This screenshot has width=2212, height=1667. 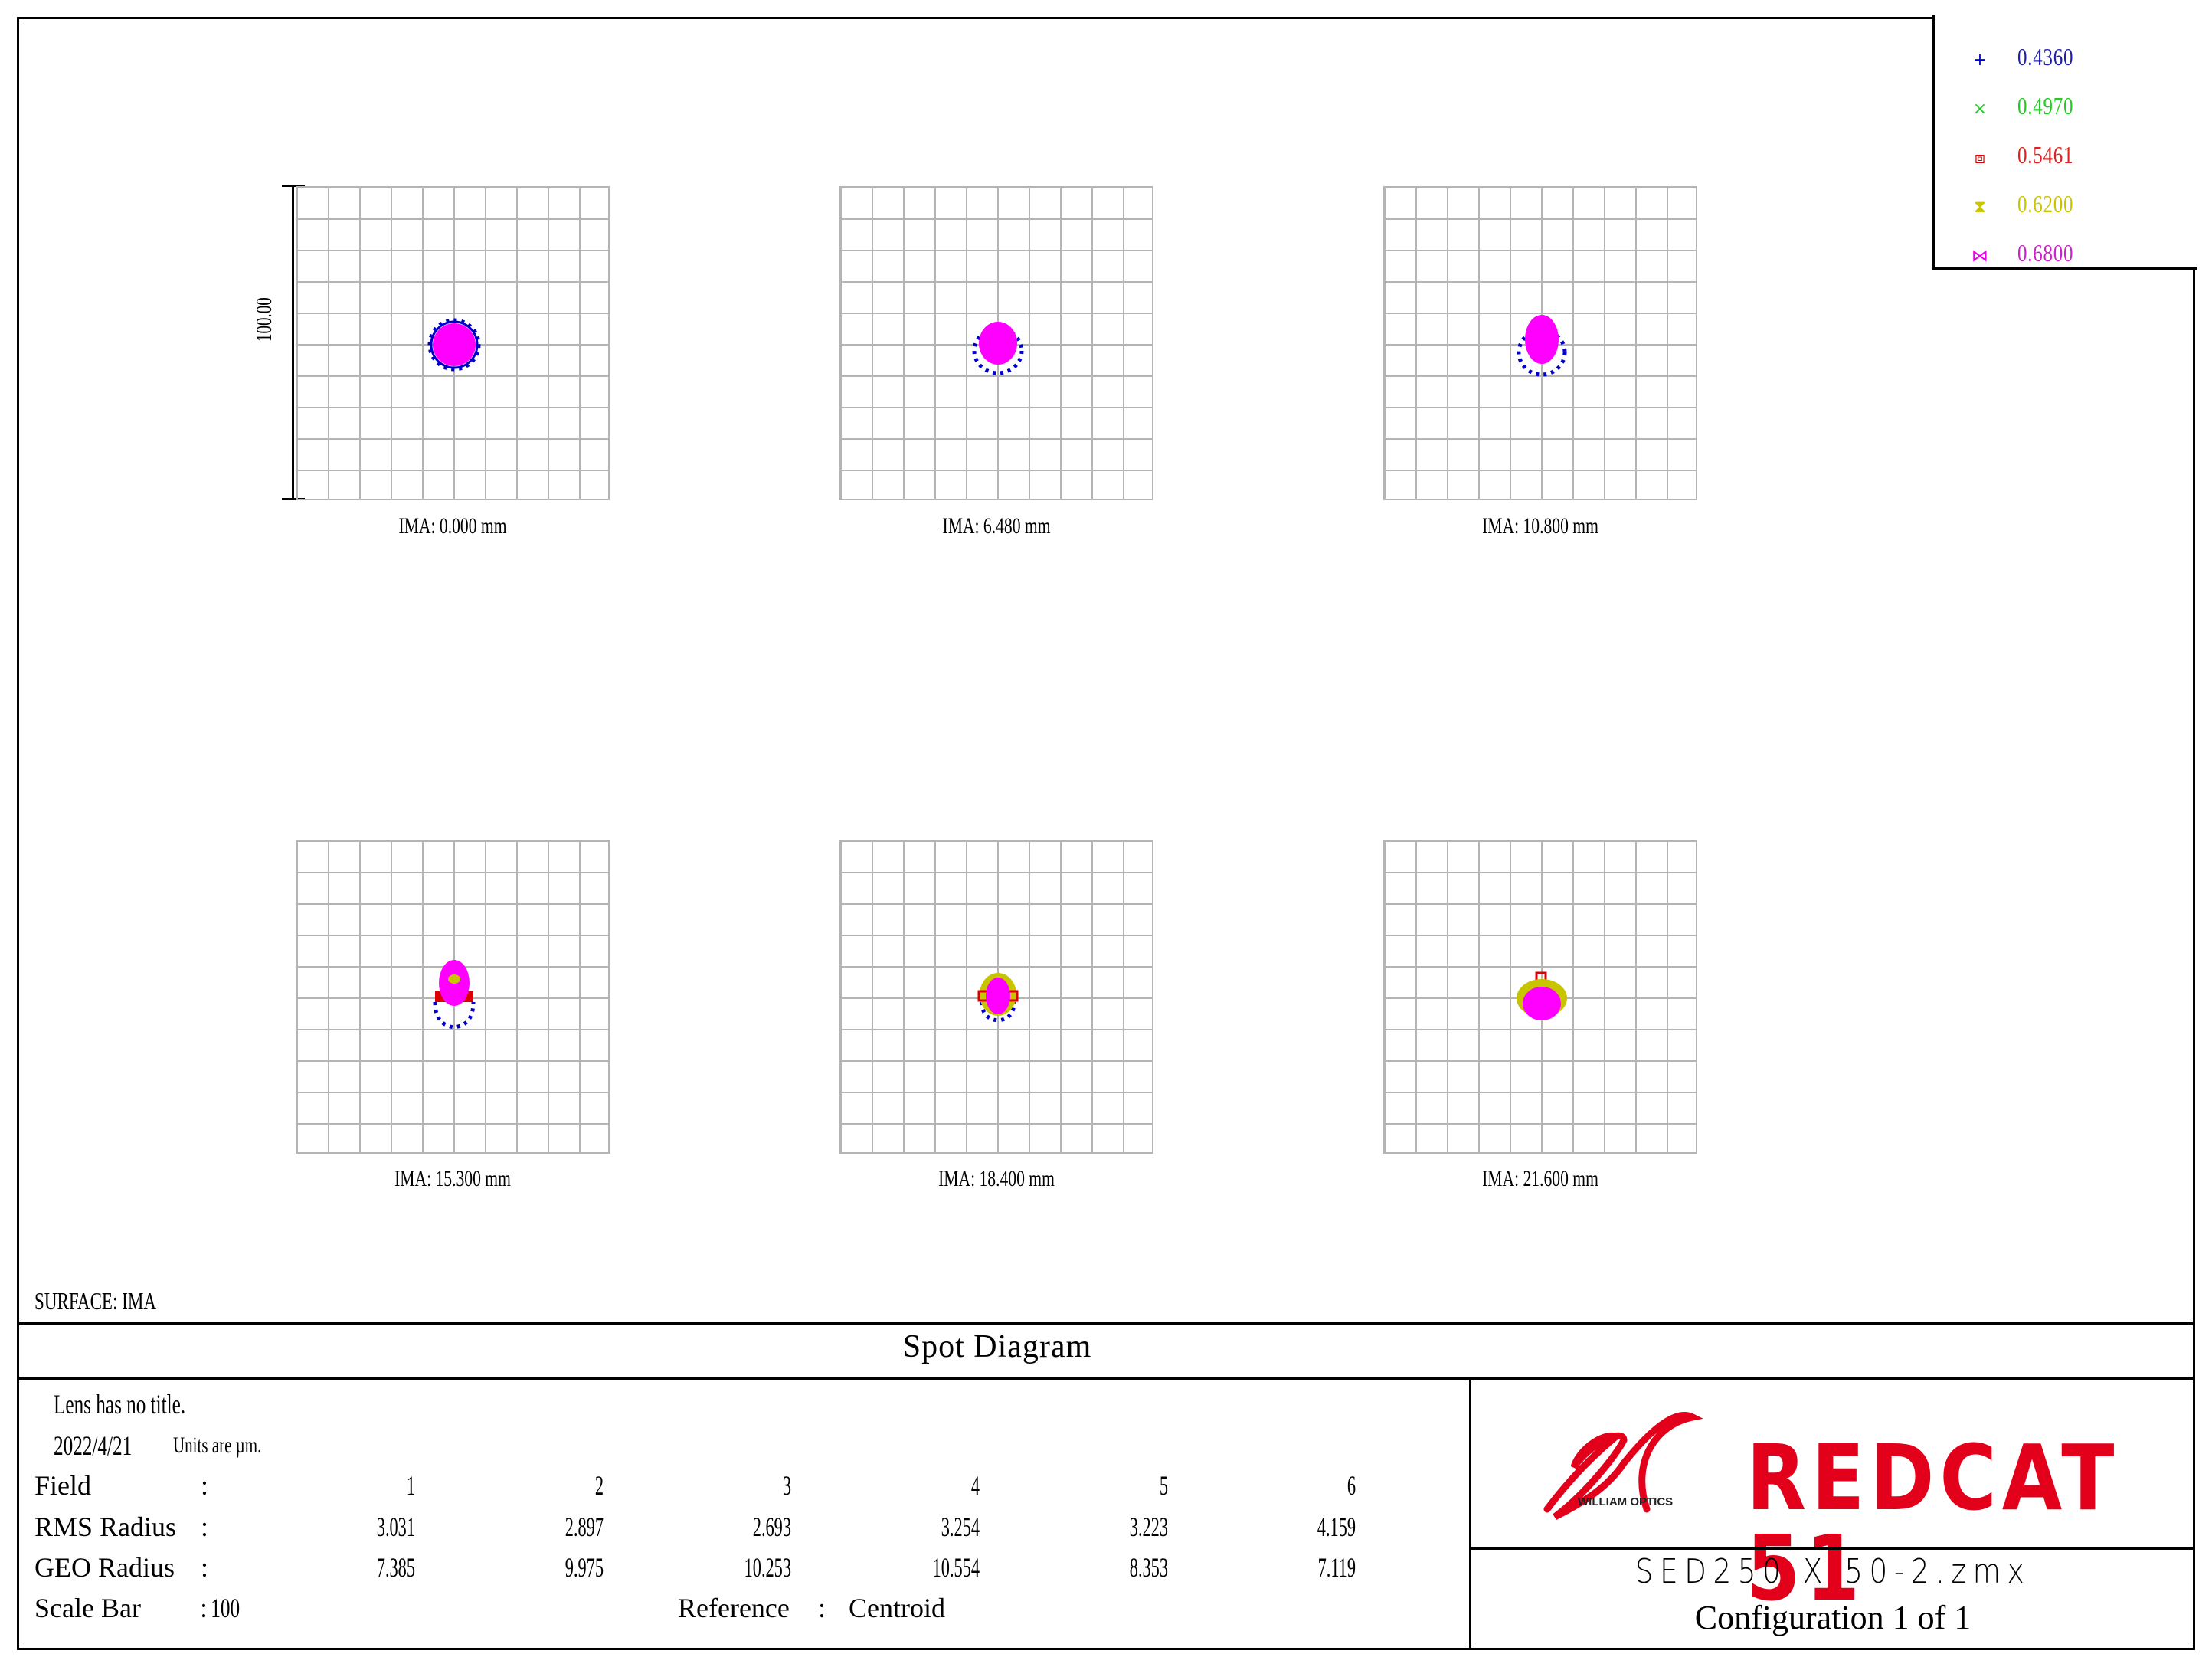 I want to click on geo-value: 9.975, so click(x=584, y=1568).